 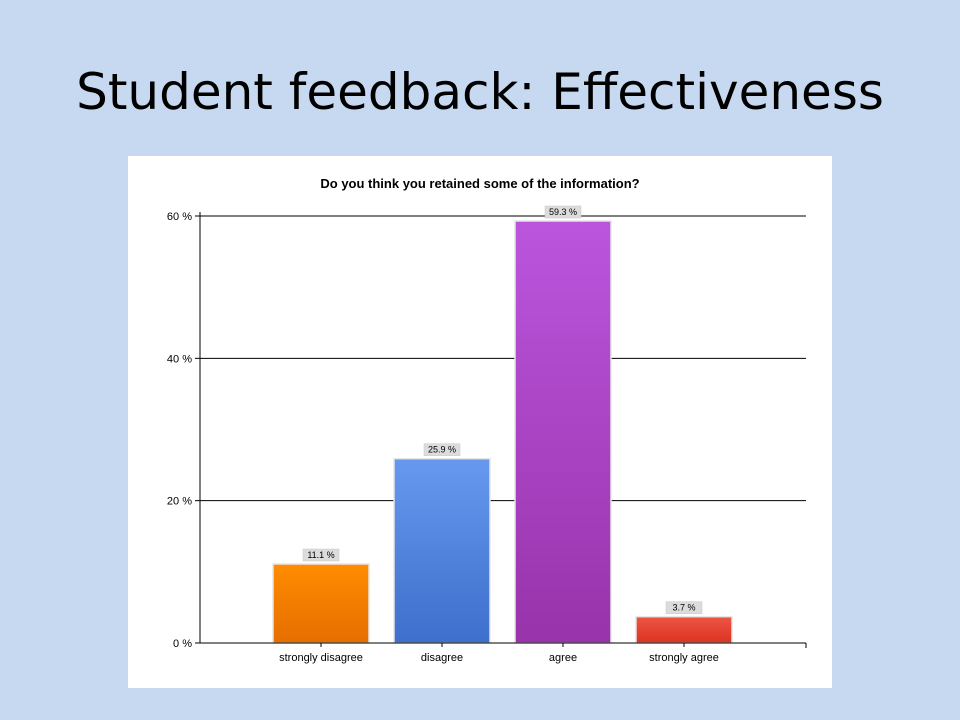 I want to click on bar-strongly-disagree, so click(x=321, y=603).